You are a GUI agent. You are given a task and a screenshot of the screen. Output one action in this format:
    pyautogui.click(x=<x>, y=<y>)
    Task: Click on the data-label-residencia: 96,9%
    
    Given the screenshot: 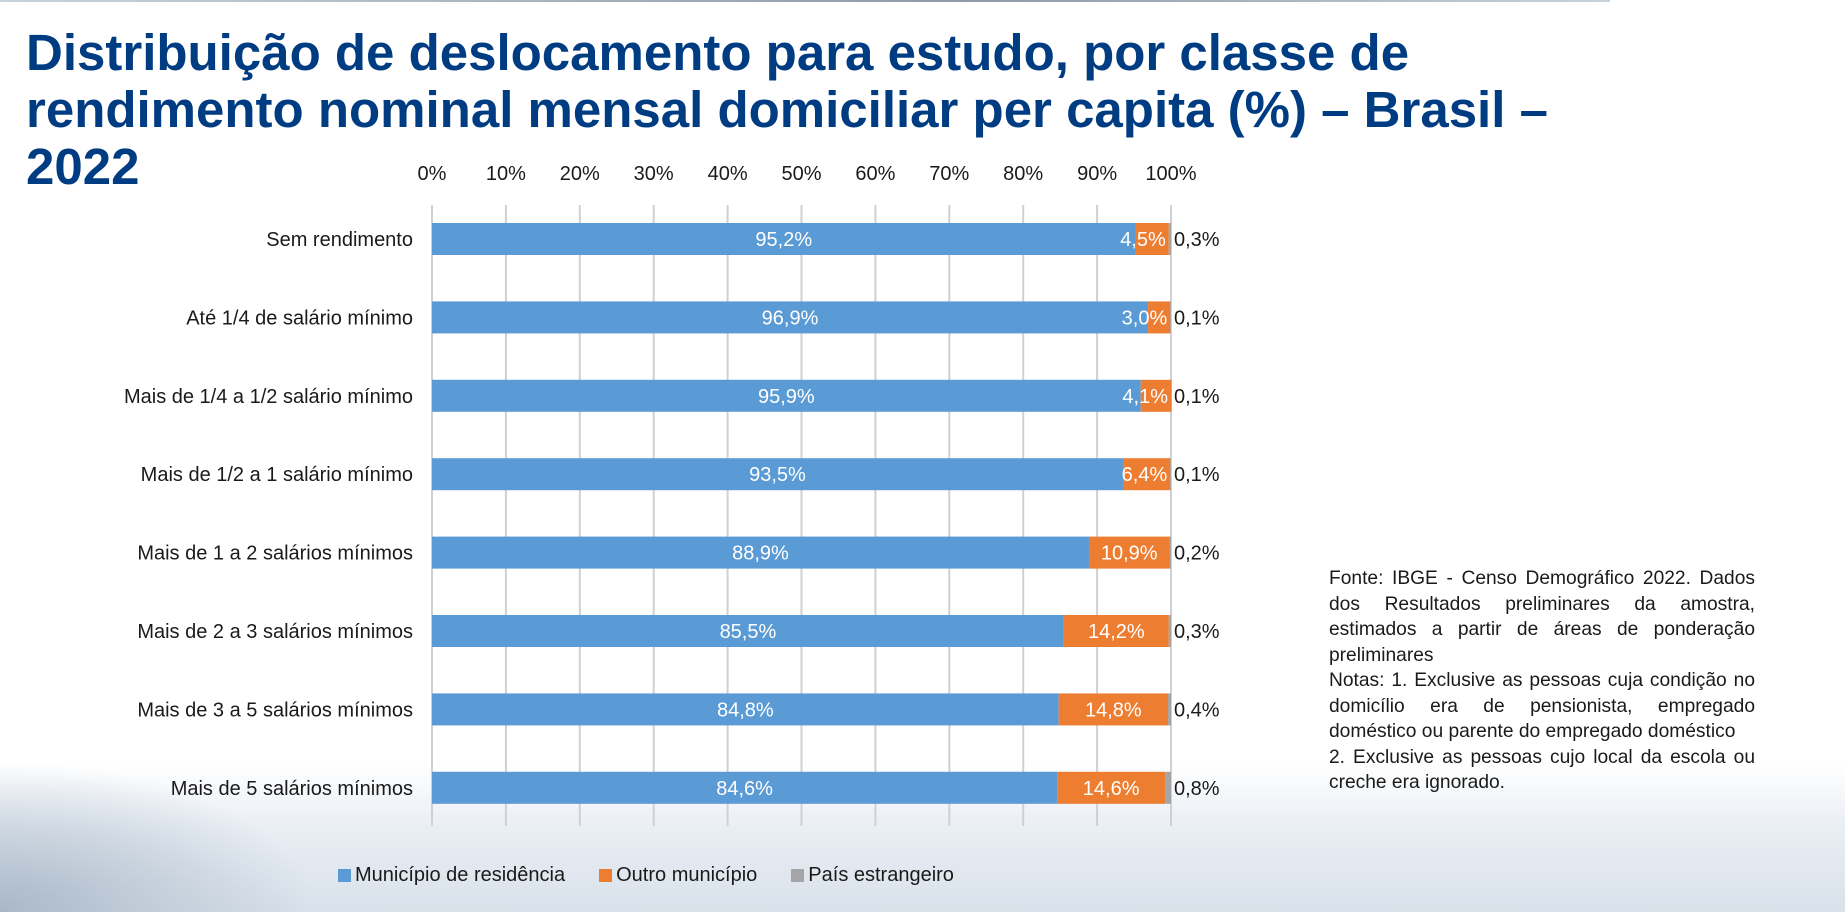 What is the action you would take?
    pyautogui.click(x=790, y=318)
    